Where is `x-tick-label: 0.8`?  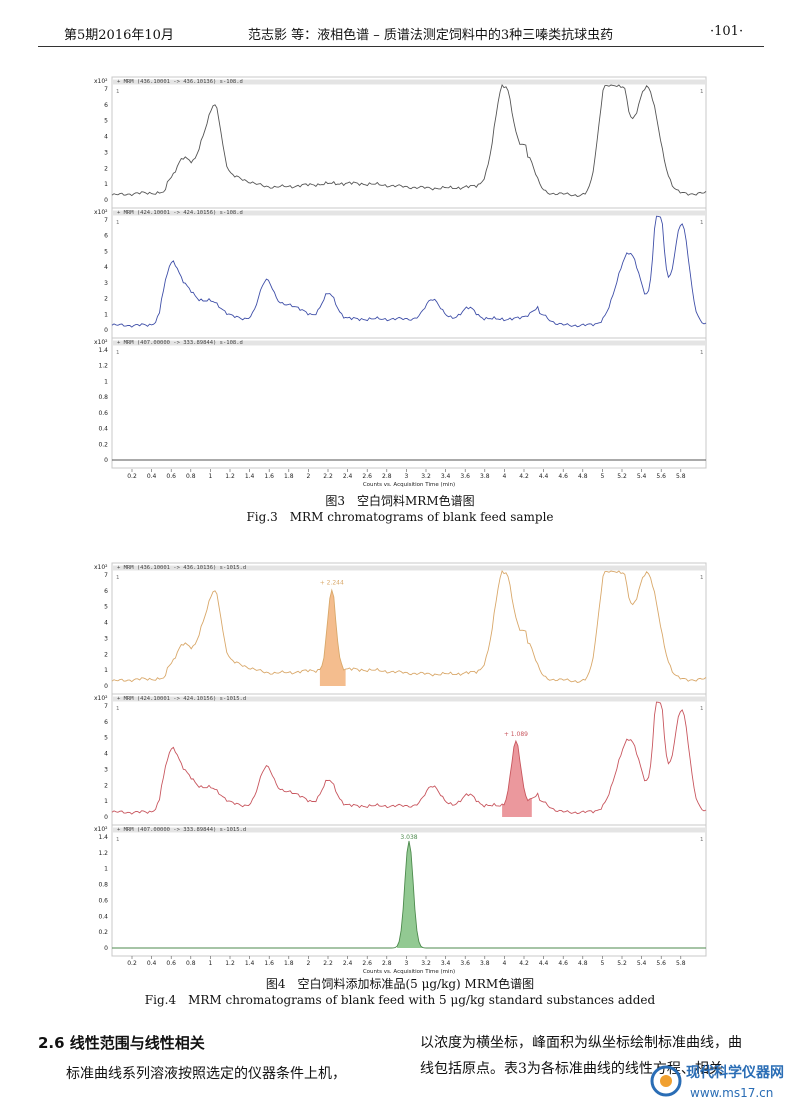 x-tick-label: 0.8 is located at coordinates (191, 963).